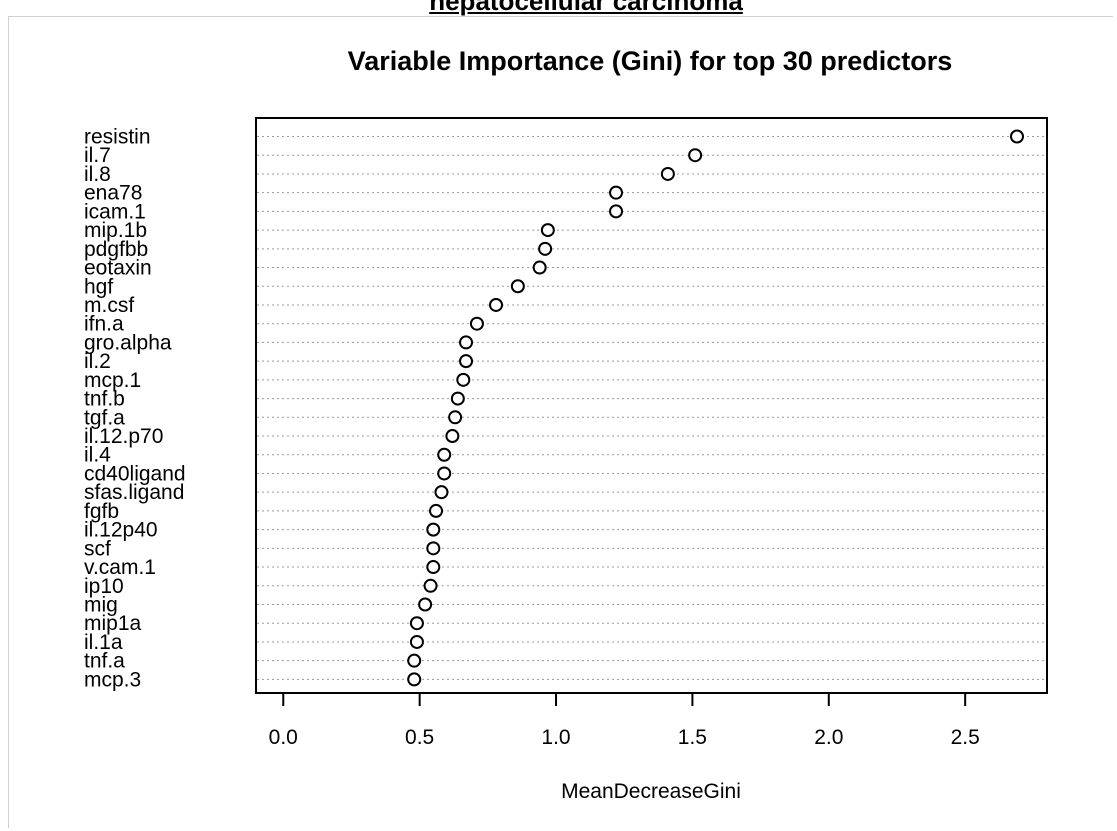 The height and width of the screenshot is (831, 1117). What do you see at coordinates (134, 492) in the screenshot?
I see `category-label: sfas.ligand` at bounding box center [134, 492].